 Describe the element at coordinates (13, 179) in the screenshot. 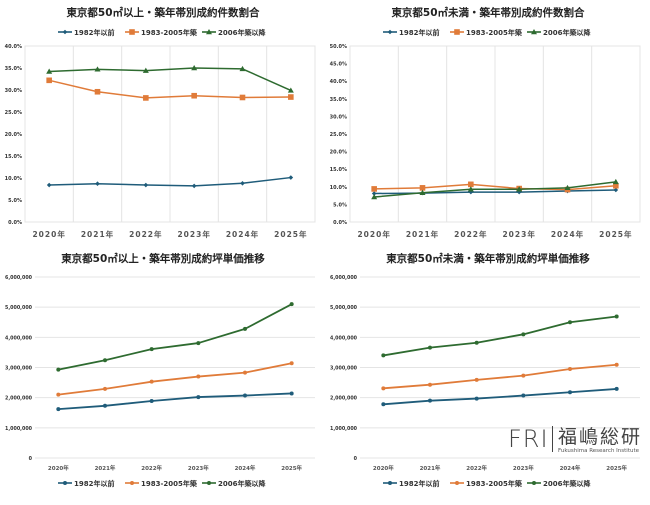

I see `y-tick-label: 10.0%` at that location.